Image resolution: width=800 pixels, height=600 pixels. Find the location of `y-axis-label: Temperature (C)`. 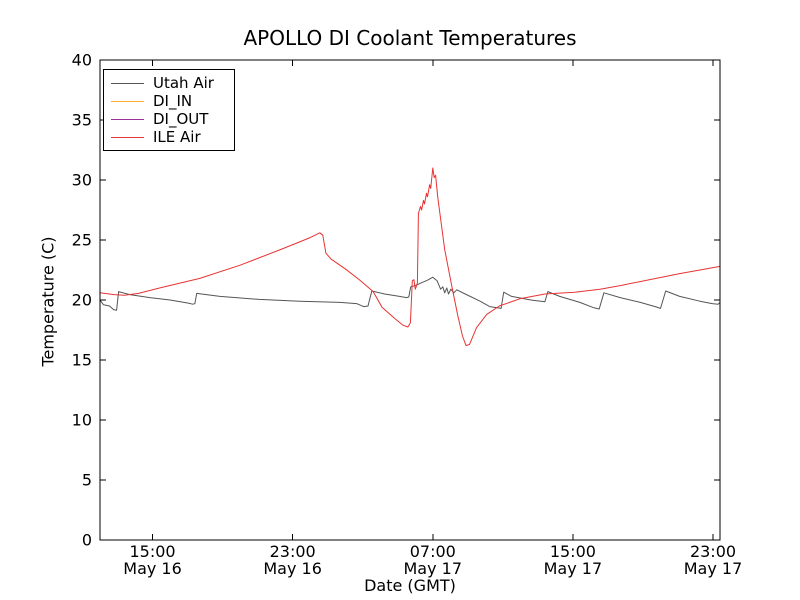

y-axis-label: Temperature (C) is located at coordinates (48, 301).